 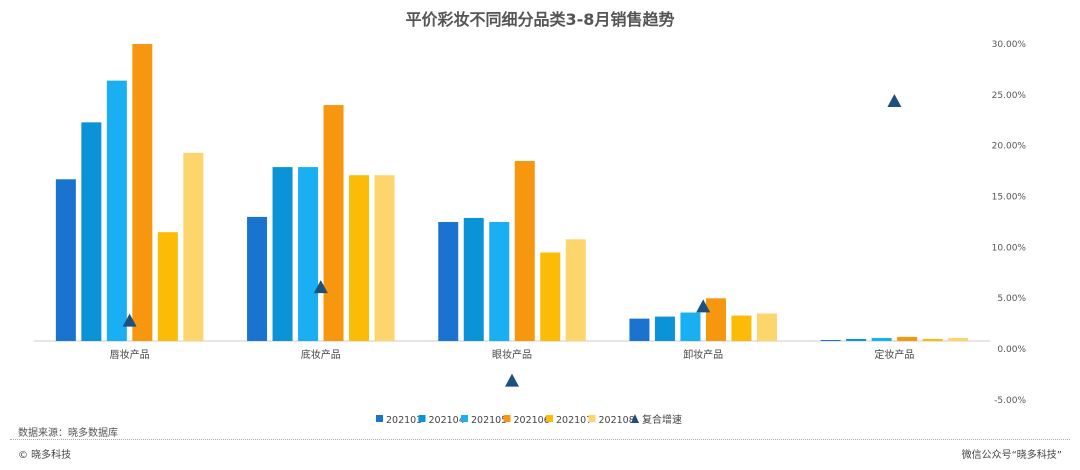 What do you see at coordinates (45, 455) in the screenshot?
I see `copyright: © 晓多科技` at bounding box center [45, 455].